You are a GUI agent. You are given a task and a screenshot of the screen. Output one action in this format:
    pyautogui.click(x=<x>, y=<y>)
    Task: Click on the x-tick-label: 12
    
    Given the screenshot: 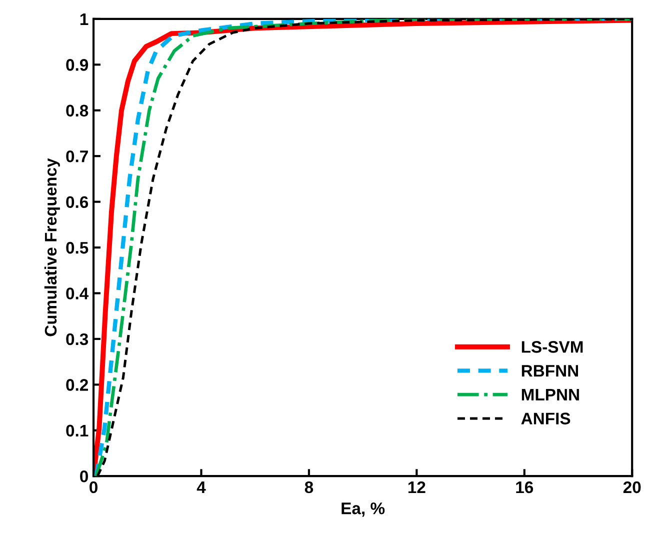 What is the action you would take?
    pyautogui.click(x=417, y=487)
    